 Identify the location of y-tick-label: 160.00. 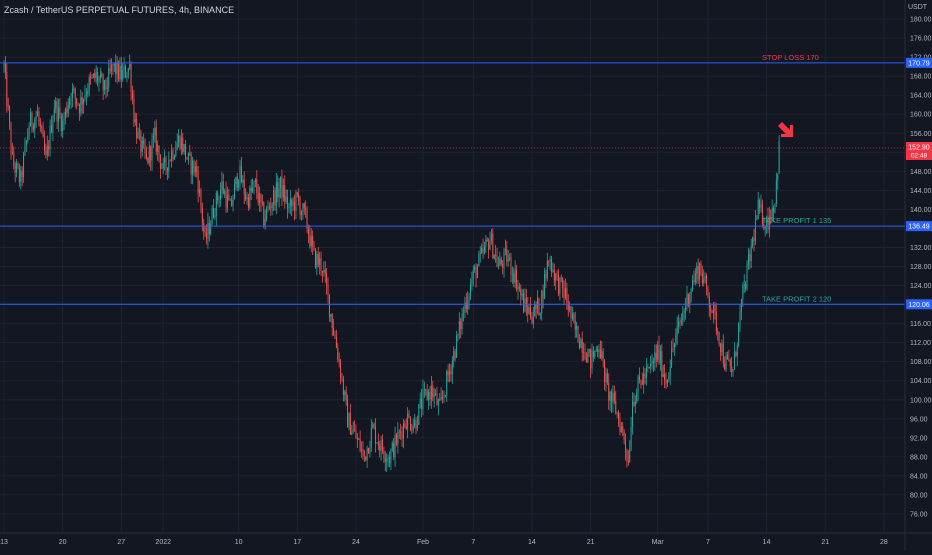
(921, 115).